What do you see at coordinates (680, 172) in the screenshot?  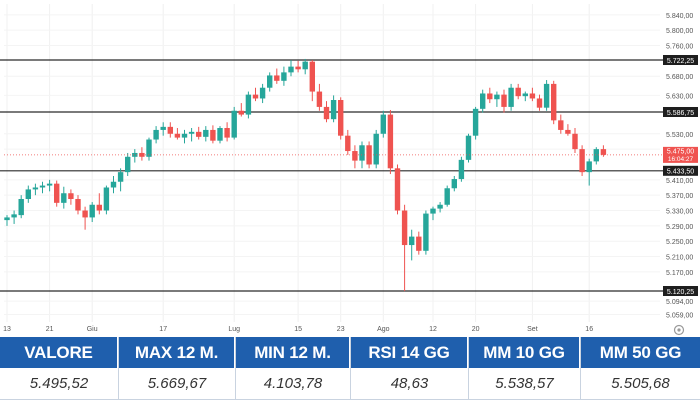 I see `level-badge-label: 5.433,50` at bounding box center [680, 172].